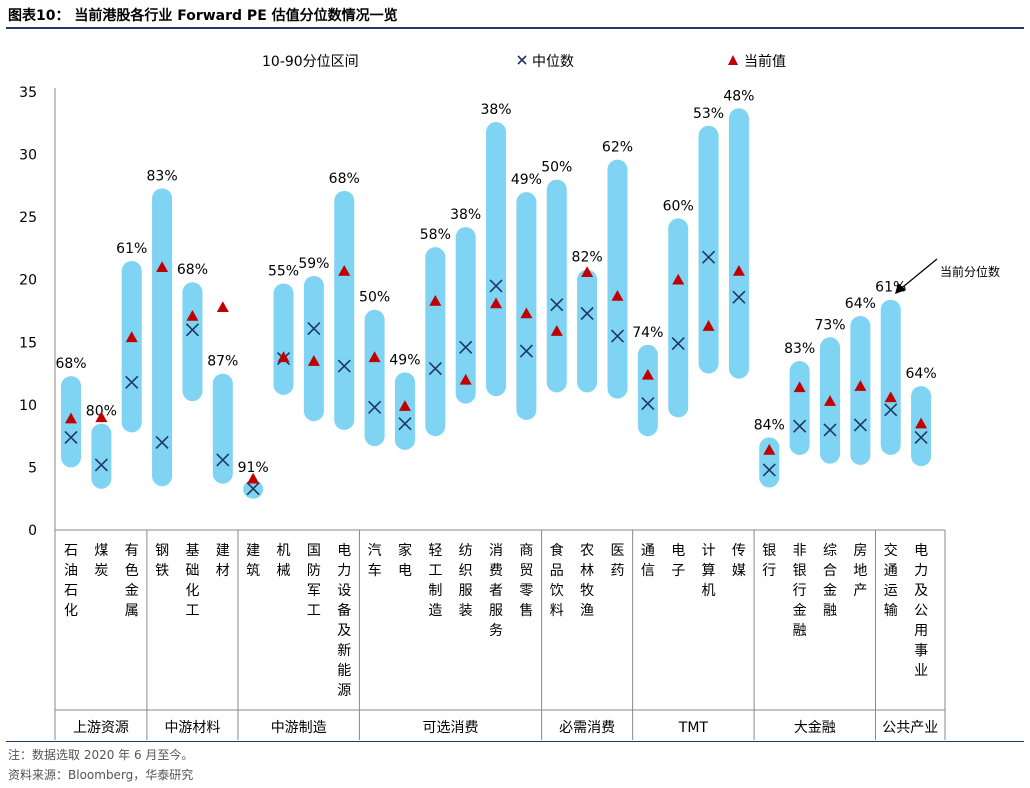 This screenshot has width=1030, height=788. What do you see at coordinates (526, 581) in the screenshot?
I see `category-label: 商贸零售` at bounding box center [526, 581].